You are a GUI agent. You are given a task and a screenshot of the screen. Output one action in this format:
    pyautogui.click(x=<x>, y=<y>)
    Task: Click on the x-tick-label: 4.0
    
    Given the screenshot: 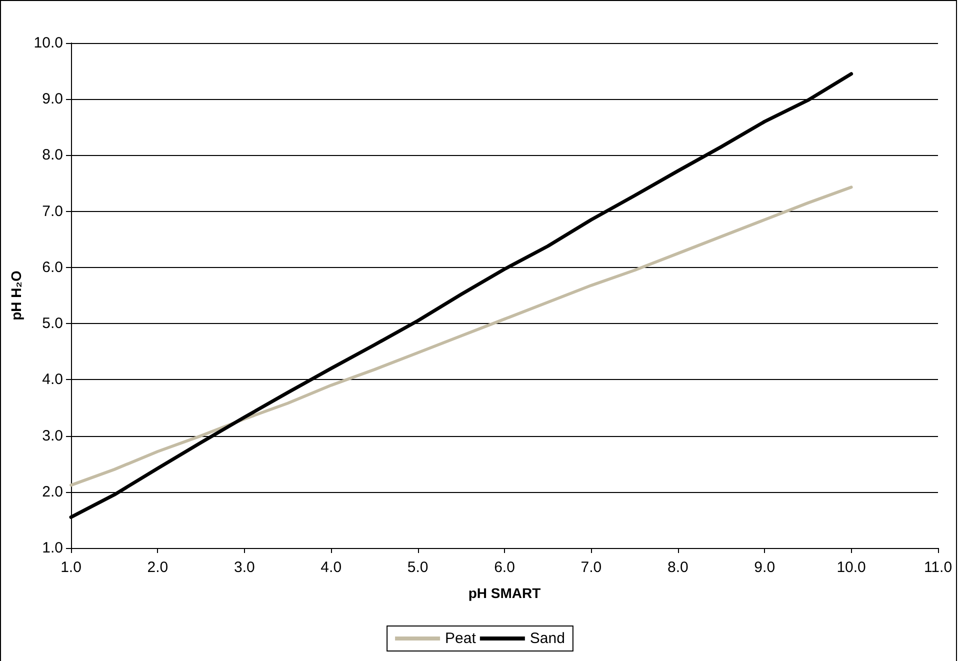 What is the action you would take?
    pyautogui.click(x=331, y=567)
    